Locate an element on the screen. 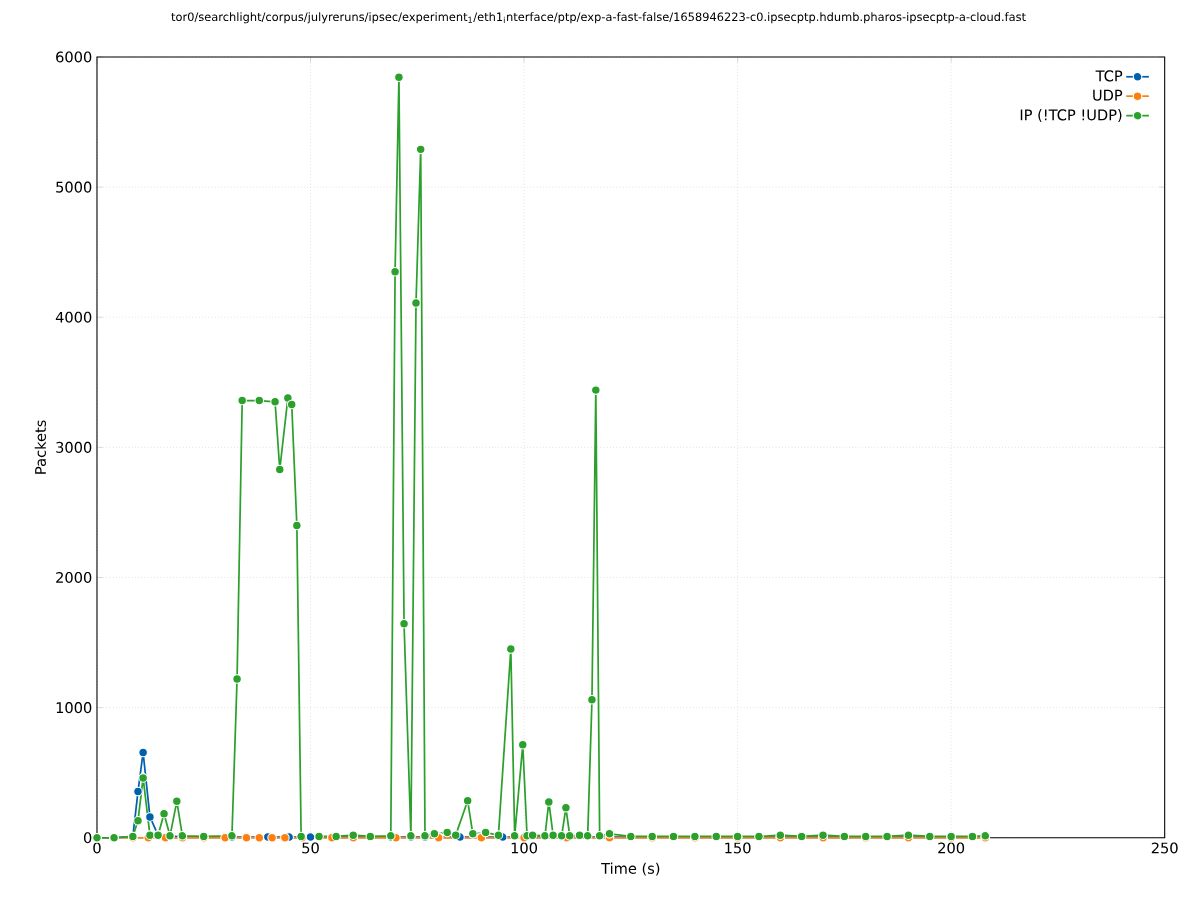 The height and width of the screenshot is (900, 1197). legend-label: UDP is located at coordinates (1108, 95).